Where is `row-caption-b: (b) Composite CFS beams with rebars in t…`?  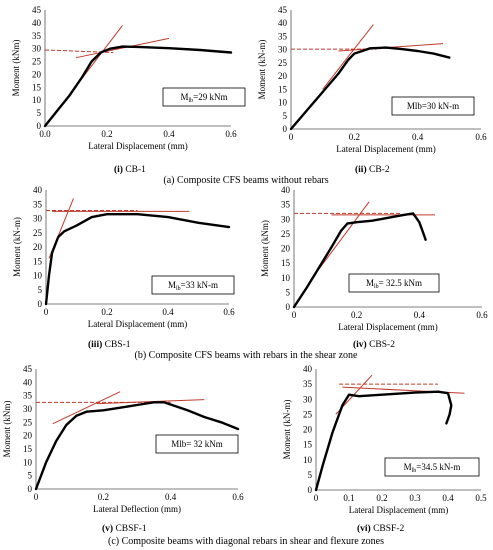 row-caption-b: (b) Composite CFS beams with rebars in t… is located at coordinates (246, 355).